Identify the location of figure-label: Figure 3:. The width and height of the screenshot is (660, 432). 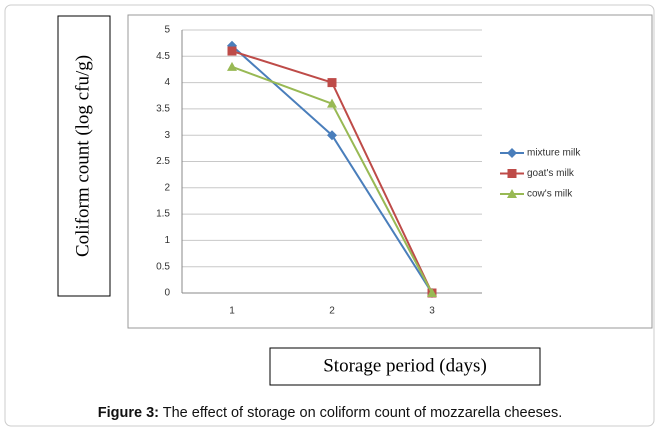
(128, 413).